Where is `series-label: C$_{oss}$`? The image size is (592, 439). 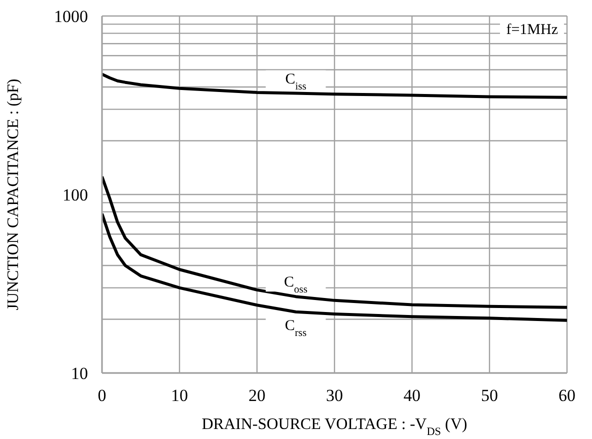
series-label: C$_{oss}$ is located at coordinates (296, 285).